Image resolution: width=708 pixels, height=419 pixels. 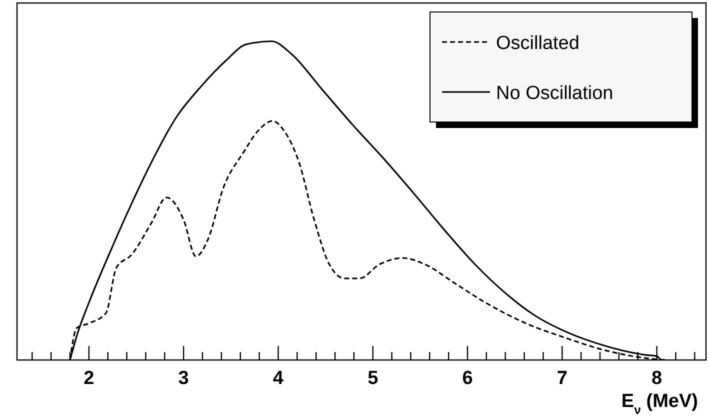 I want to click on x-tick-label: 2, so click(x=89, y=378).